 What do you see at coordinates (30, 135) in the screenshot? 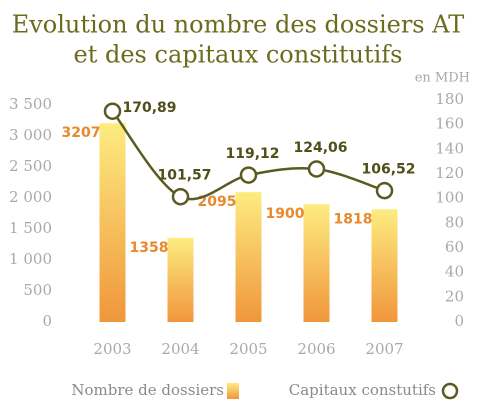
I see `y-tick-label: 3 000` at bounding box center [30, 135].